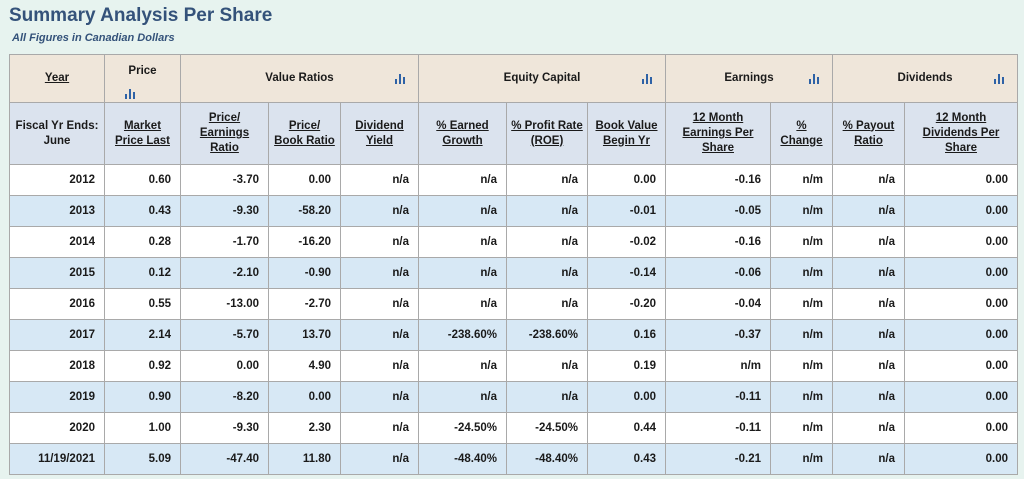  What do you see at coordinates (868, 133) in the screenshot?
I see `column-payout-ratio: % Payout Ratio` at bounding box center [868, 133].